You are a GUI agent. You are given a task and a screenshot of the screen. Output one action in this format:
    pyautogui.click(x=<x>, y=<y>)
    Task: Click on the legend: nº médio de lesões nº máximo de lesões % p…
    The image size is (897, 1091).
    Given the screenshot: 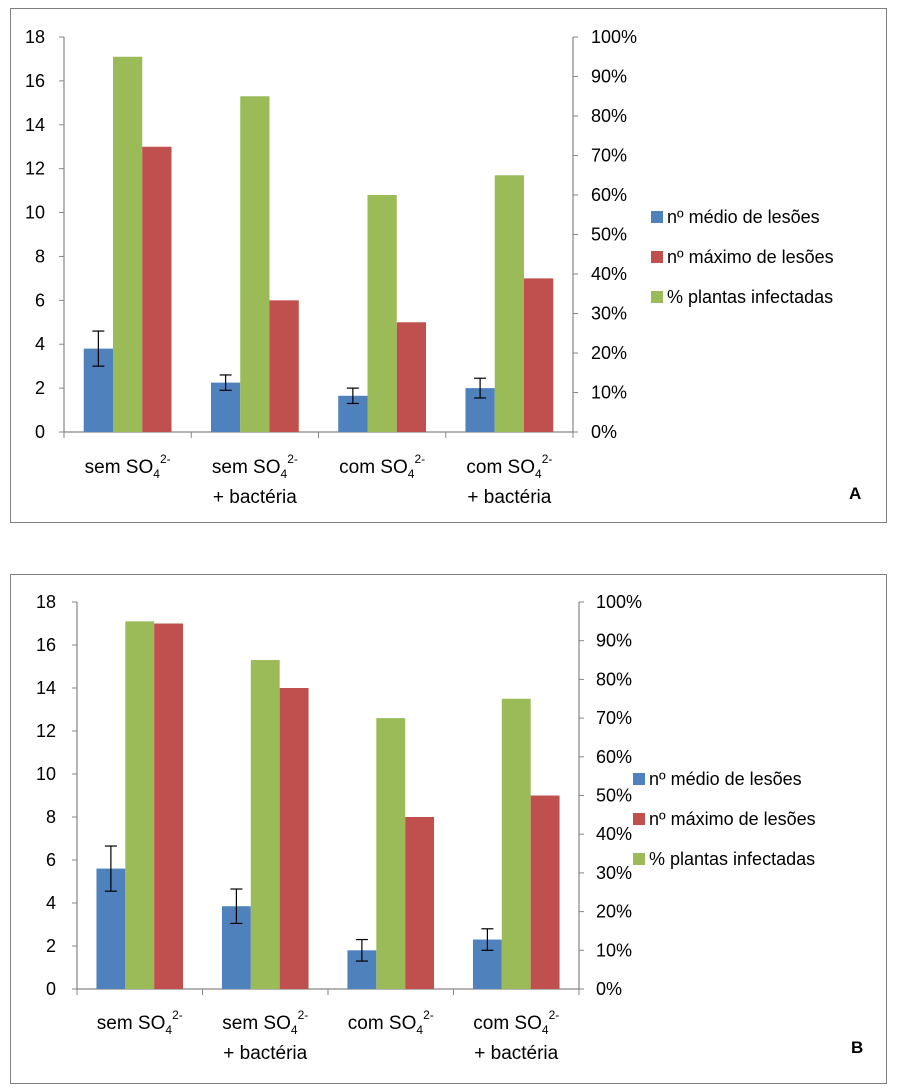 What is the action you would take?
    pyautogui.click(x=742, y=257)
    